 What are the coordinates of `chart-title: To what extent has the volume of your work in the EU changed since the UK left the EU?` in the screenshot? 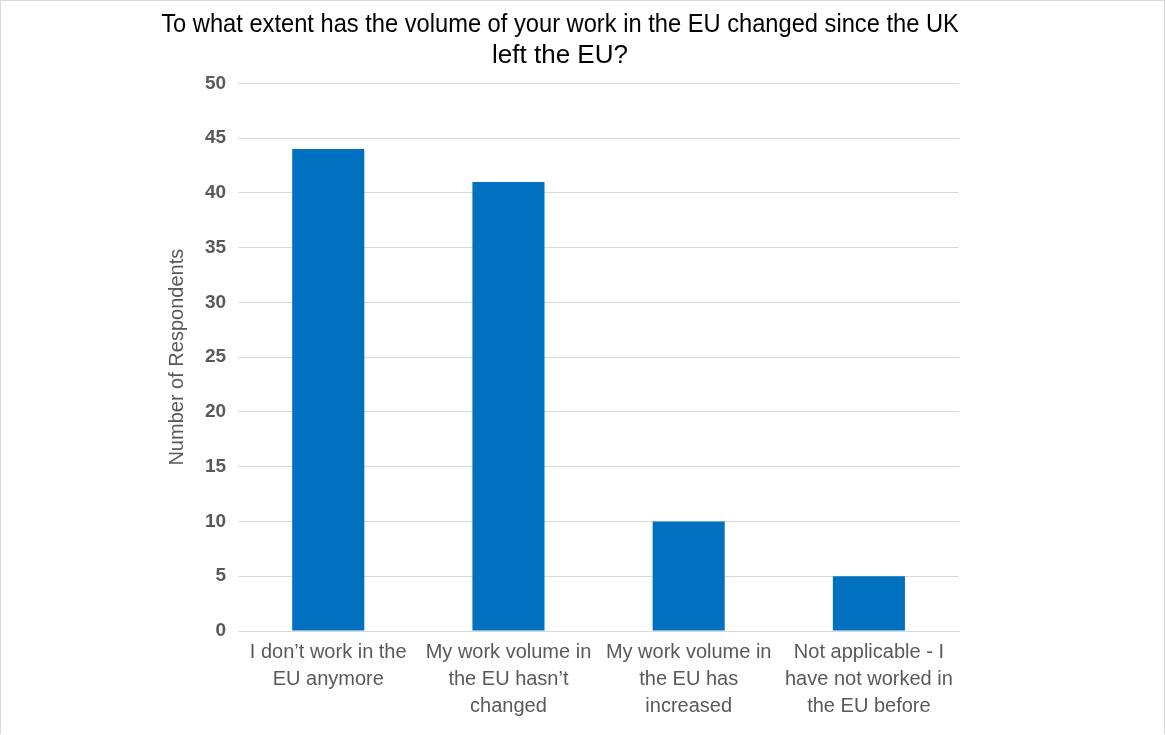 It's located at (560, 38).